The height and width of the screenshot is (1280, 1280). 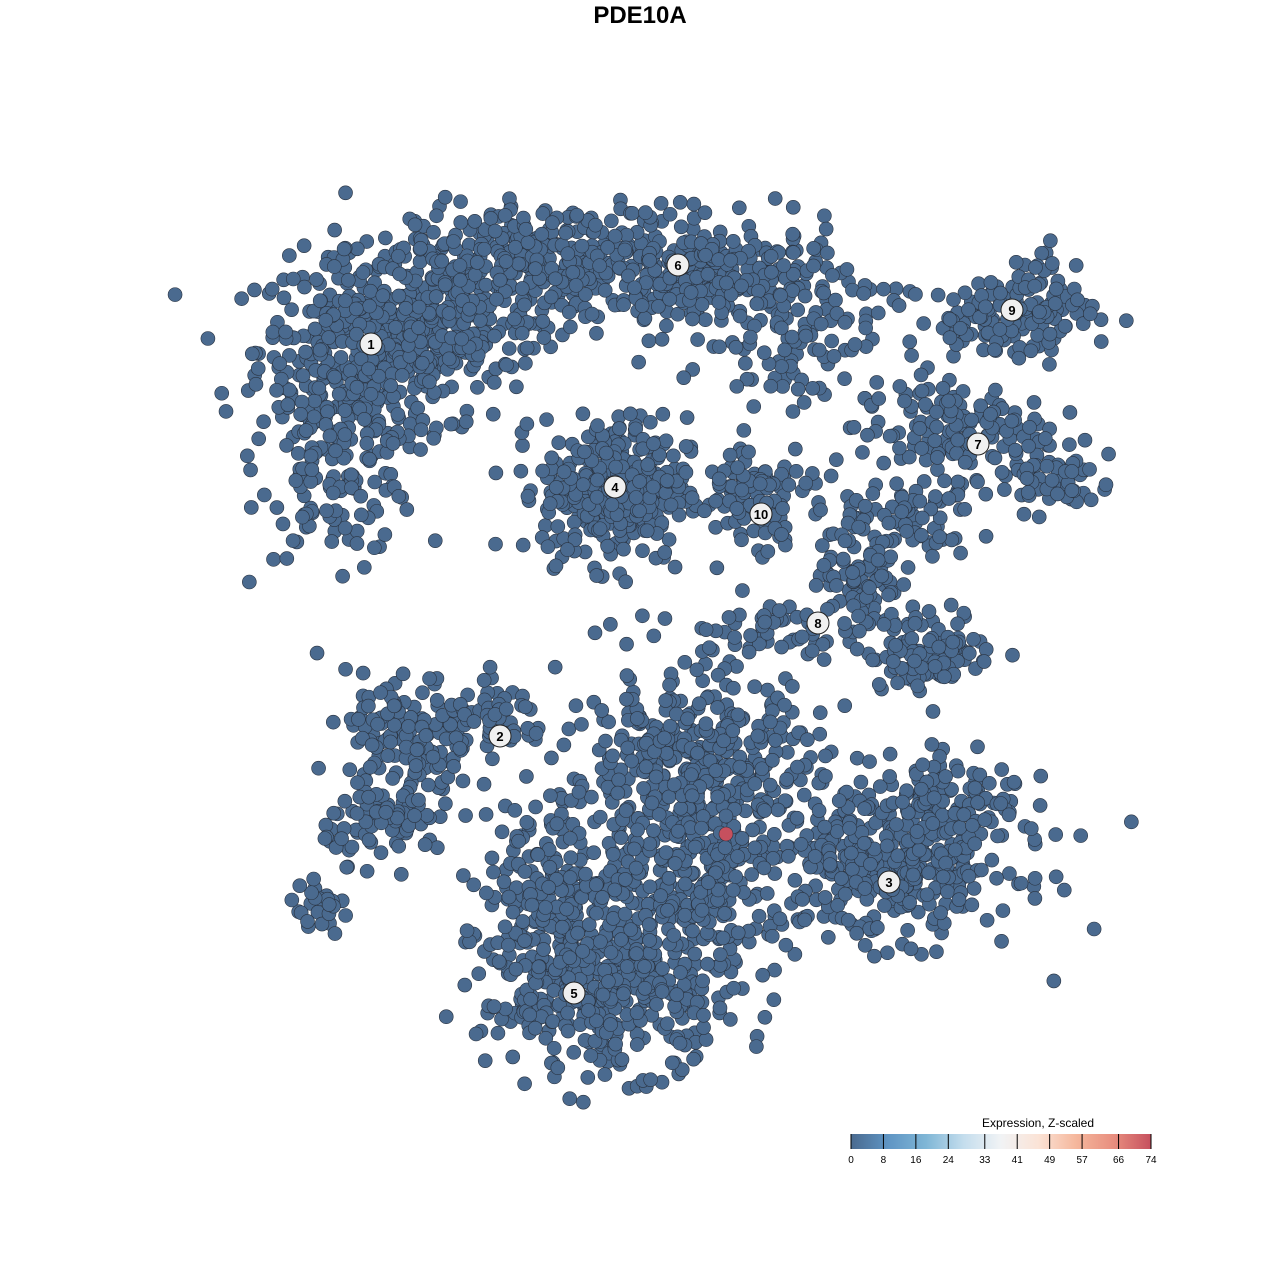 What do you see at coordinates (761, 514) in the screenshot?
I see `cluster-label-text: 10` at bounding box center [761, 514].